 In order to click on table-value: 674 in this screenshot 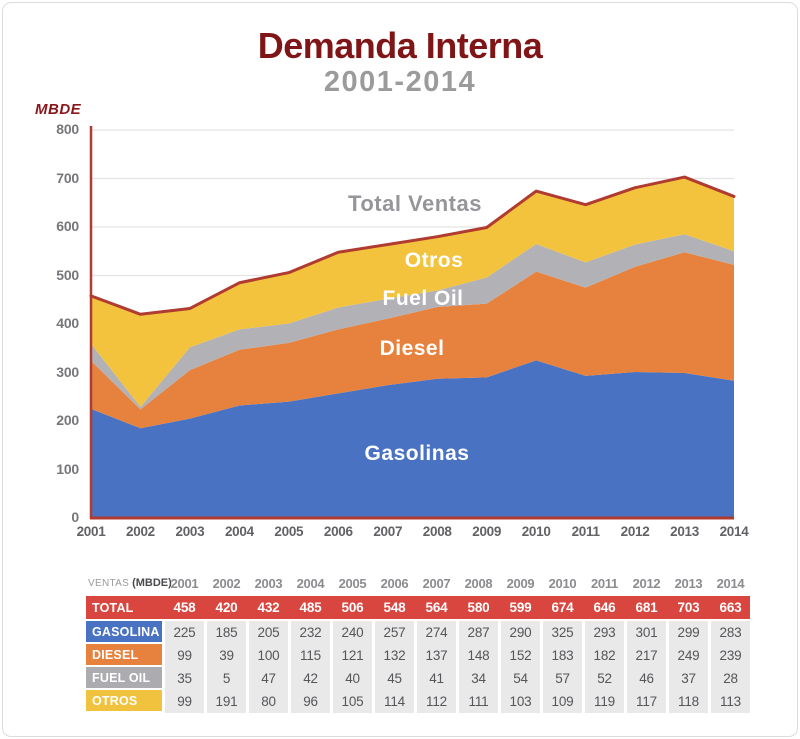, I will do `click(562, 607)`.